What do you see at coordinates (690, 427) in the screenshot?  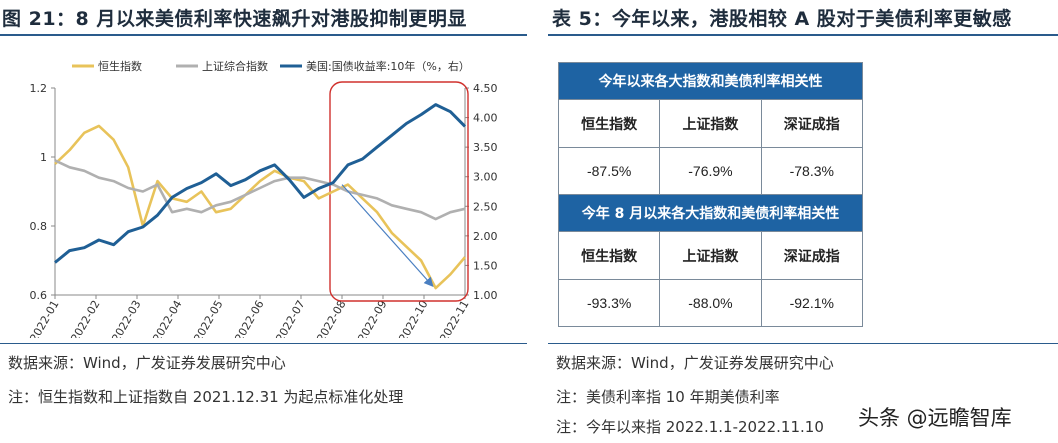 I see `right-note-2: 注：今年以来指 2022.1.1-2022.11.10` at bounding box center [690, 427].